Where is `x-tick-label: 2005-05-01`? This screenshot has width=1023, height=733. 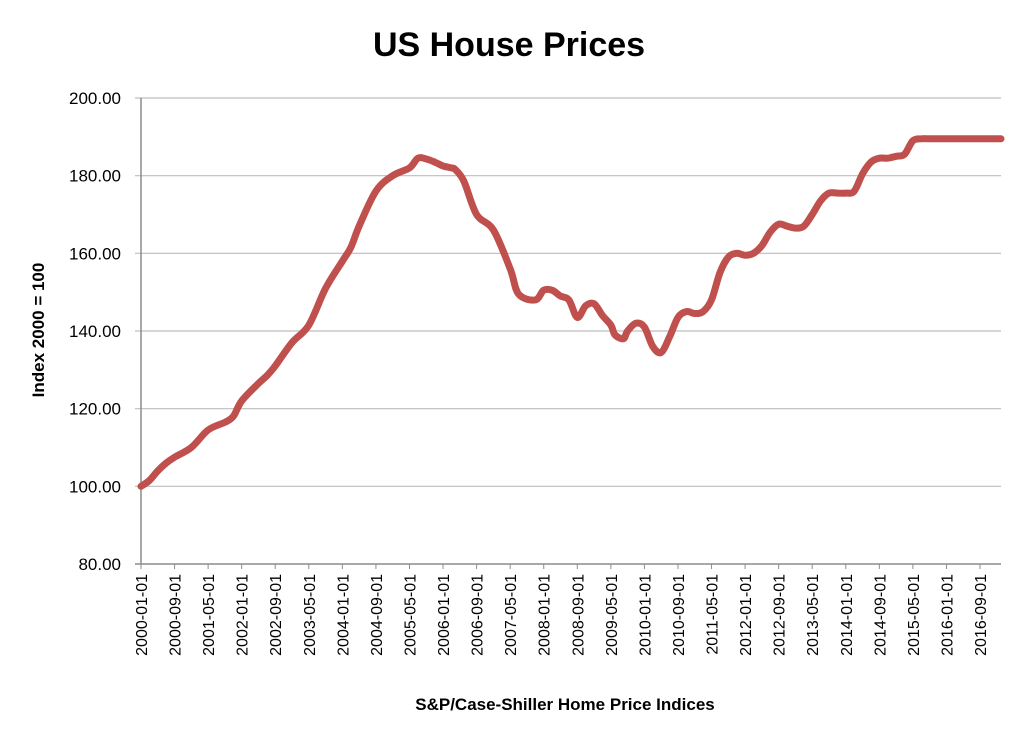
x-tick-label: 2005-05-01 is located at coordinates (410, 615).